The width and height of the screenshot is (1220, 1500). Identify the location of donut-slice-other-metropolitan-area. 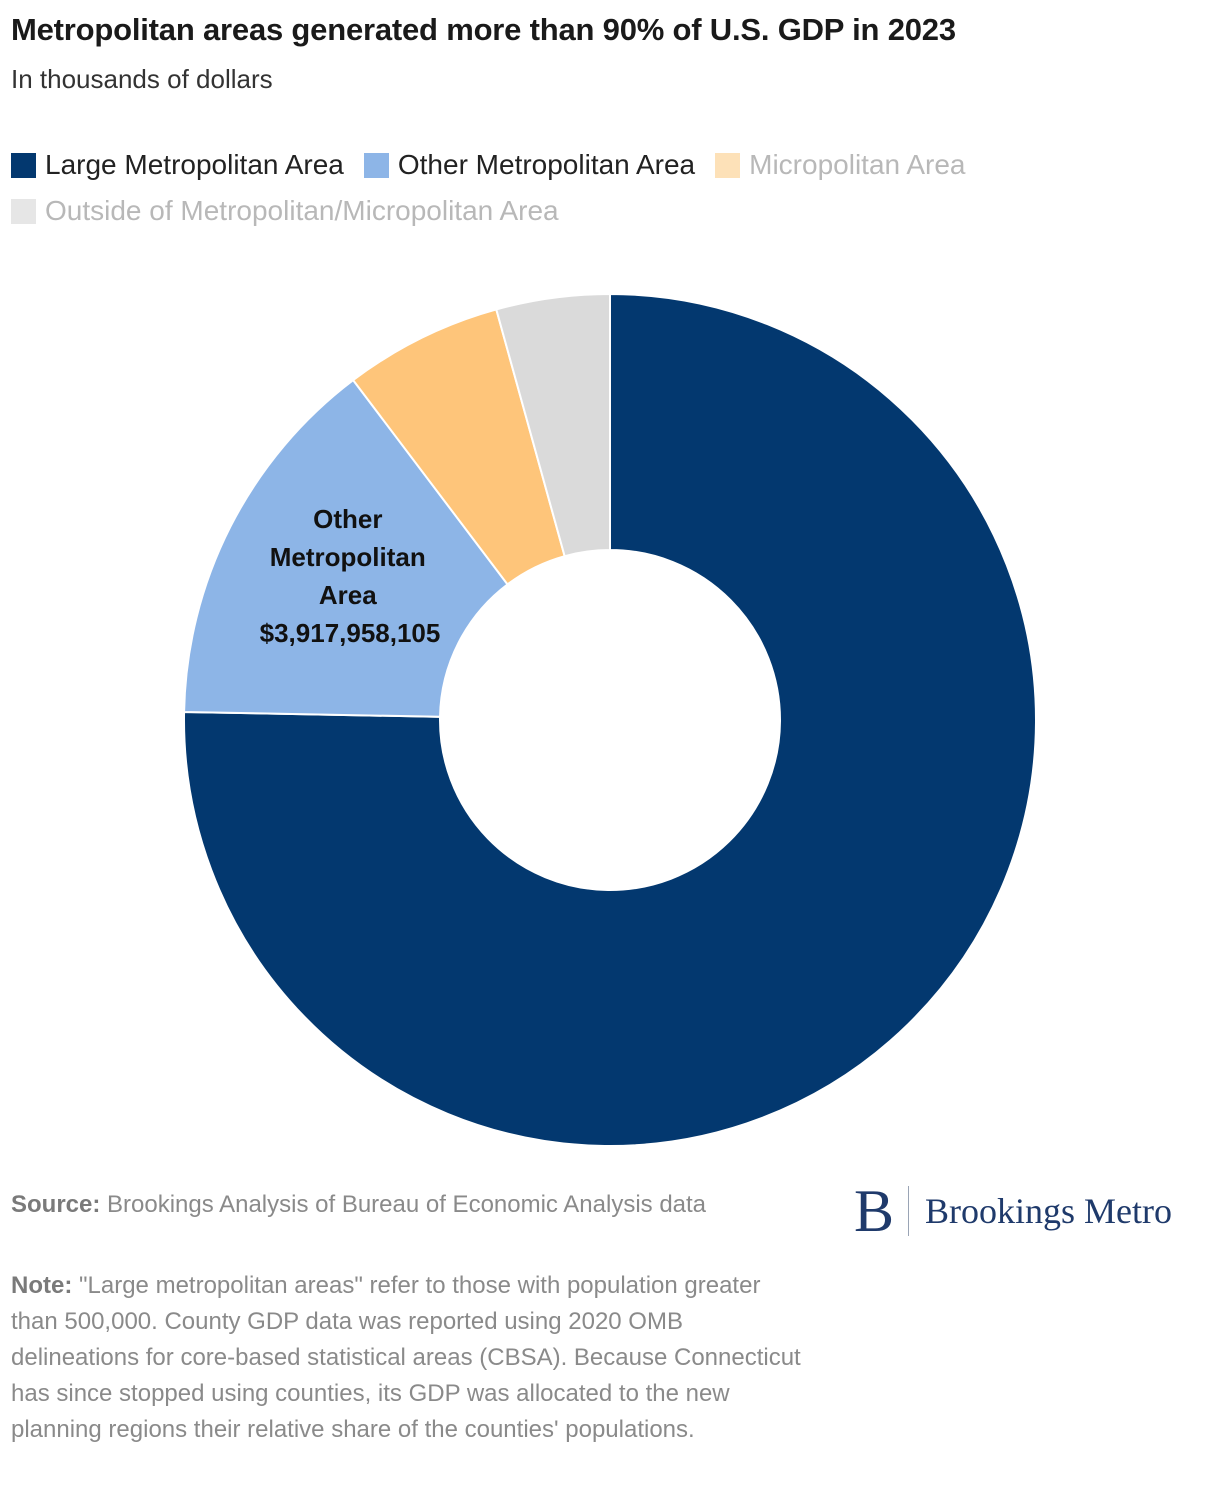
(346, 548).